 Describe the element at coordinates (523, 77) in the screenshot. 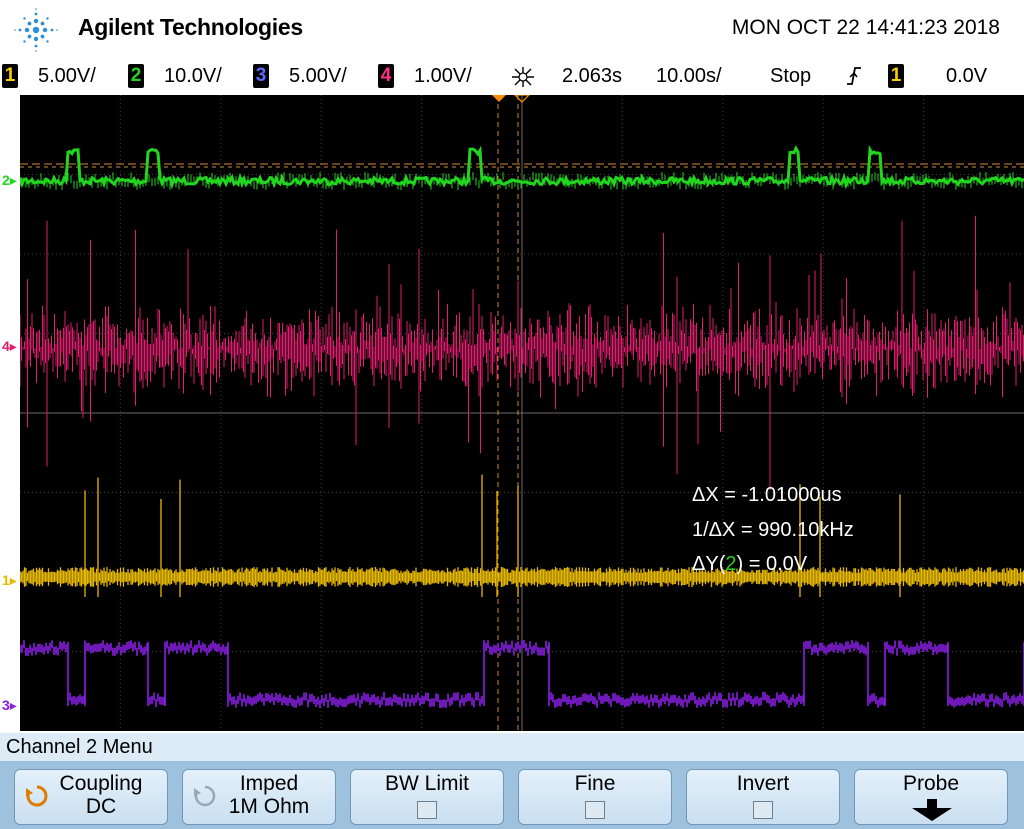

I see `delay-icon` at that location.